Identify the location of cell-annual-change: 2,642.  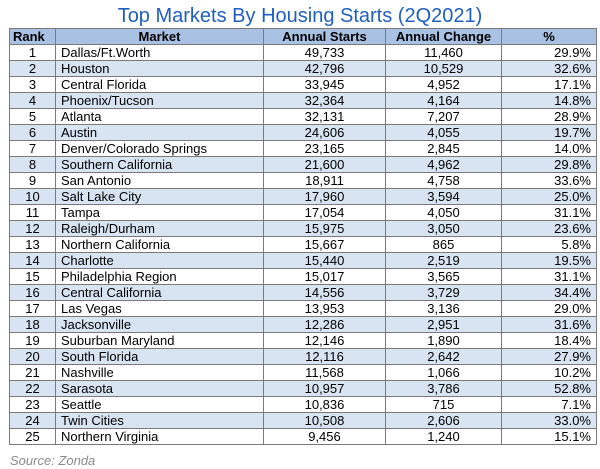
(443, 356).